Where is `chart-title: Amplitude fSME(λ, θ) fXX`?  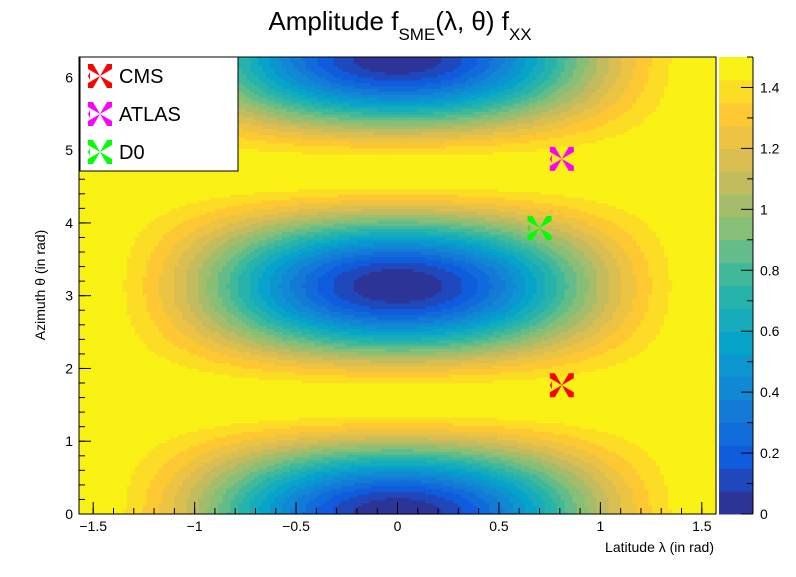 chart-title: Amplitude fSME(λ, θ) fXX is located at coordinates (399, 25).